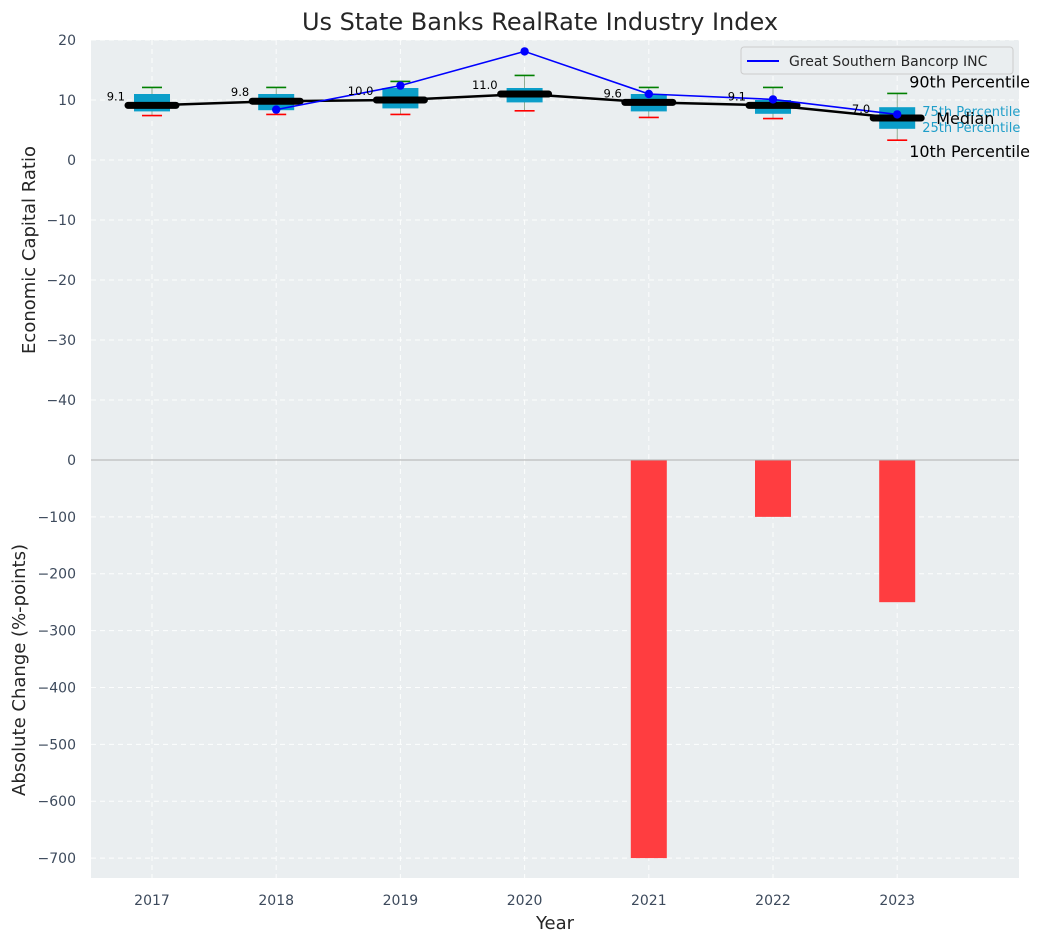 The image size is (1044, 942). I want to click on p10-annotation: 10th Percentile, so click(969, 151).